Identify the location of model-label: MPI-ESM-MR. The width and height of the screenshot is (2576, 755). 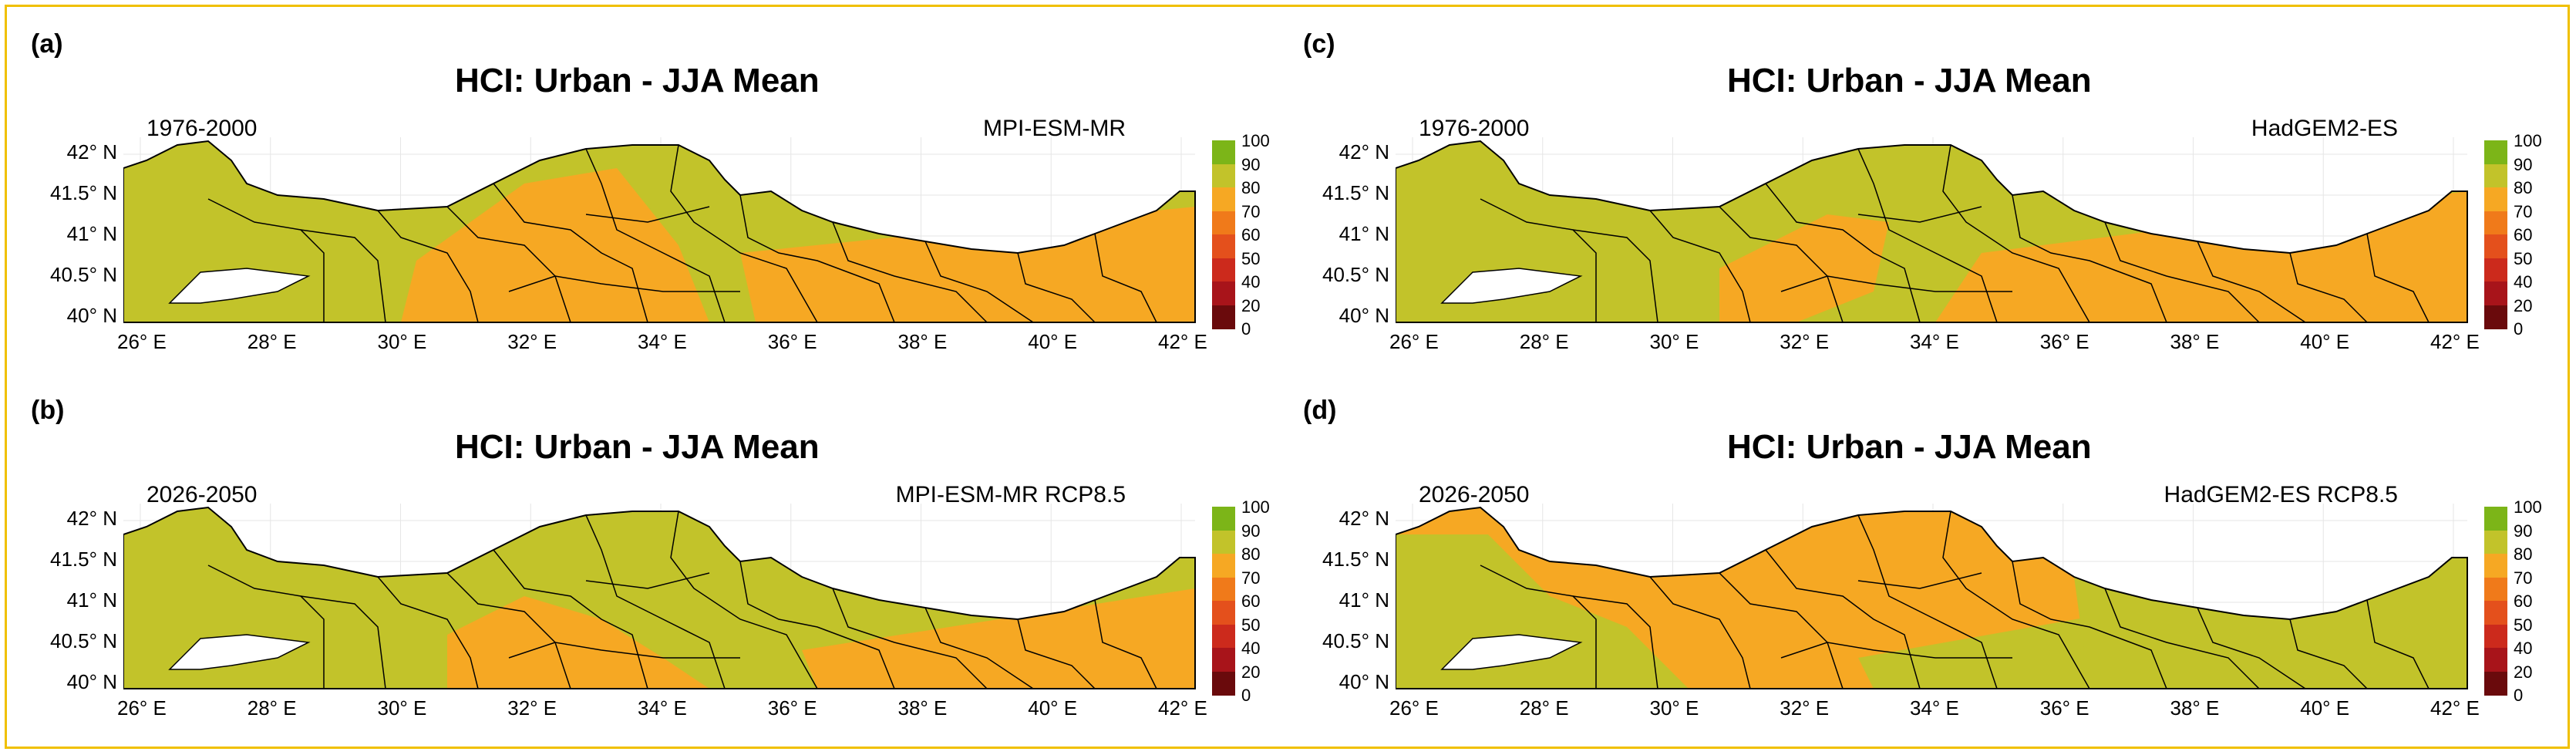
(1055, 128).